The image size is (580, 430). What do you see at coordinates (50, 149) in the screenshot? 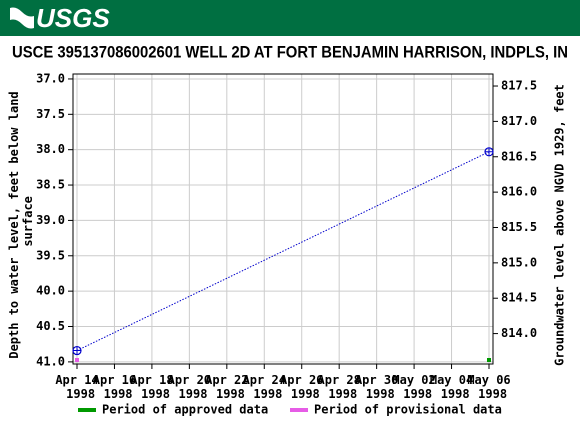
I see `y-tick-label: 38.0` at bounding box center [50, 149].